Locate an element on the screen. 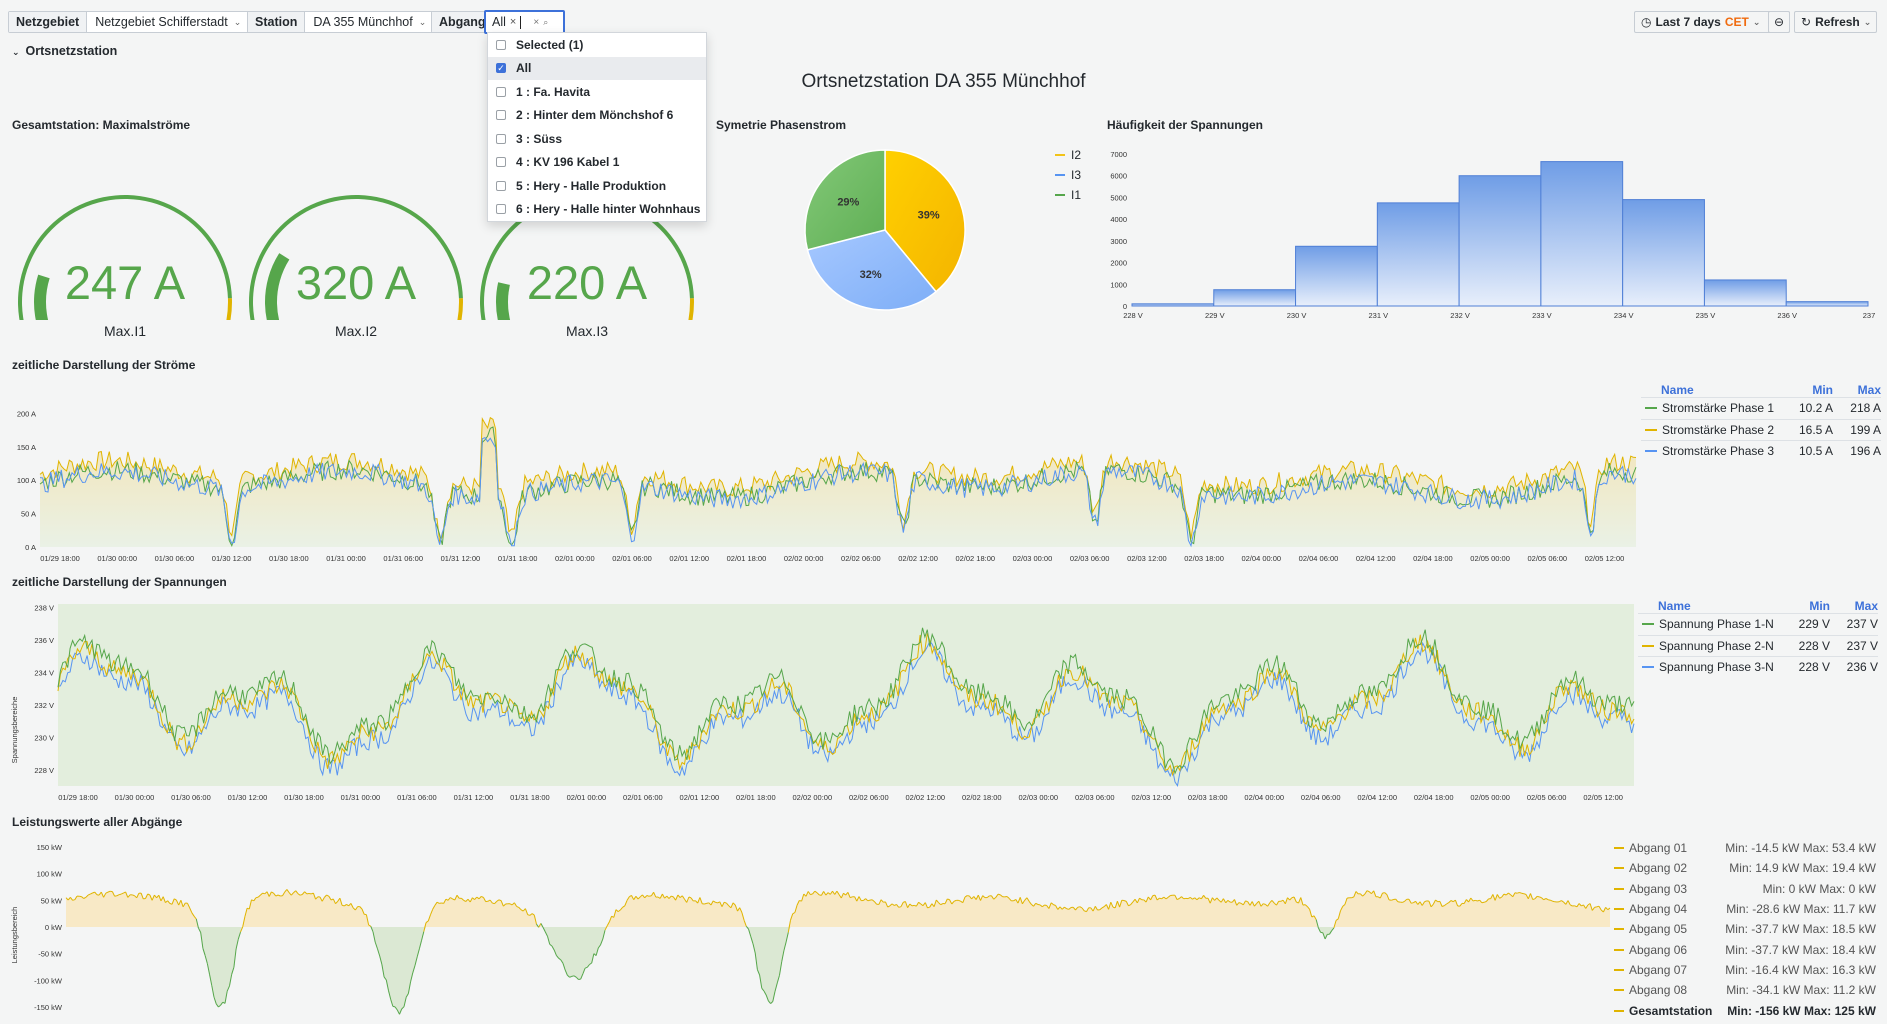 The width and height of the screenshot is (1887, 1024). y-tick-label: 2000 is located at coordinates (1118, 263).